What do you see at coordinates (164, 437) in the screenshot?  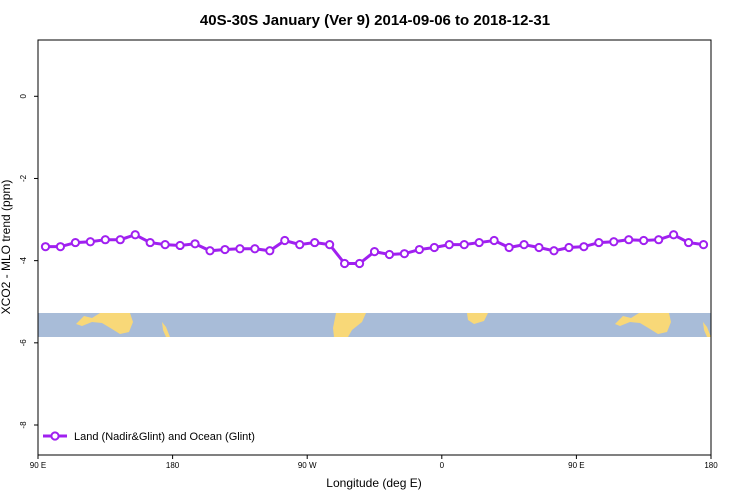 I see `legend-label: Land (Nadir&Glint) and Ocean (Glint)` at bounding box center [164, 437].